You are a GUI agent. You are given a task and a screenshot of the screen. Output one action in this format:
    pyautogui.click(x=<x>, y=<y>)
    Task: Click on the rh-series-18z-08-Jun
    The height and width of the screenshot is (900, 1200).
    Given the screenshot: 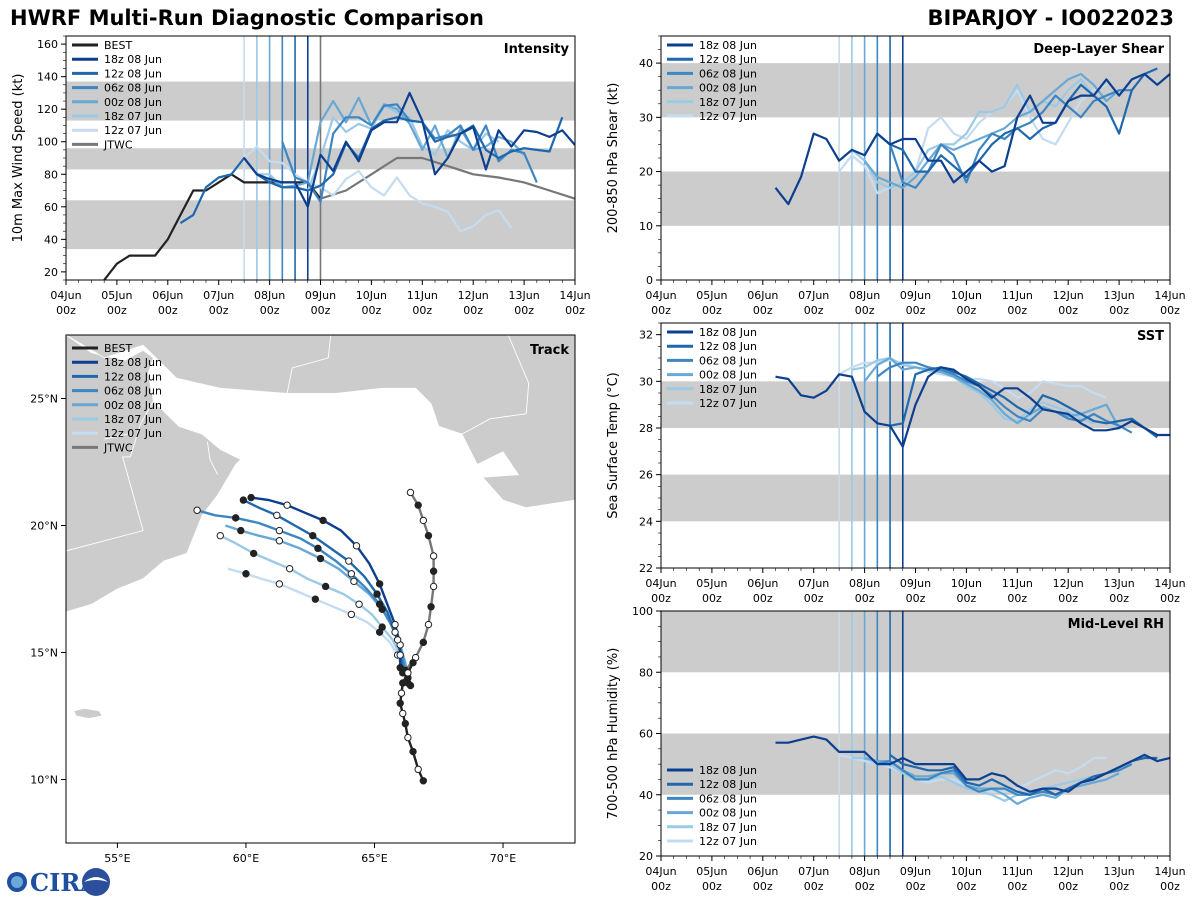 What is the action you would take?
    pyautogui.click(x=972, y=764)
    